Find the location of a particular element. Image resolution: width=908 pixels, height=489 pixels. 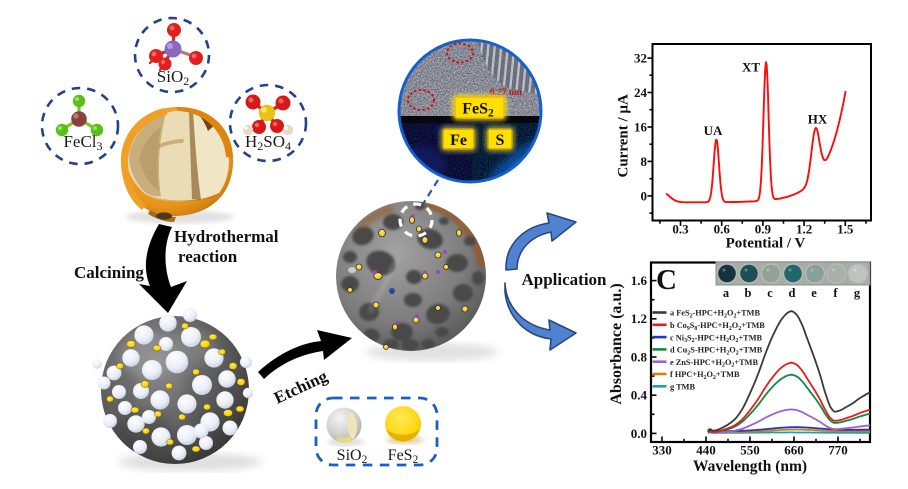

svg-text: 440 is located at coordinates (706, 450).